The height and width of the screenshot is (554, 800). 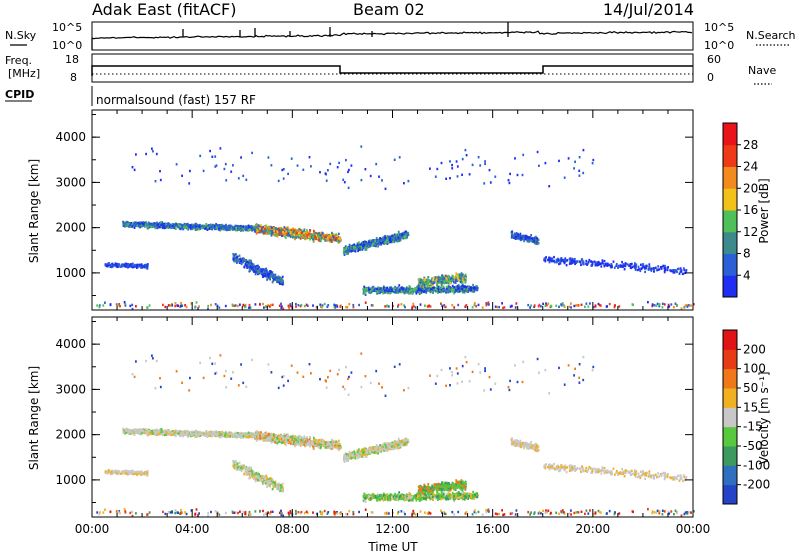 I want to click on station-title: Adak East (fitACF), so click(x=164, y=9).